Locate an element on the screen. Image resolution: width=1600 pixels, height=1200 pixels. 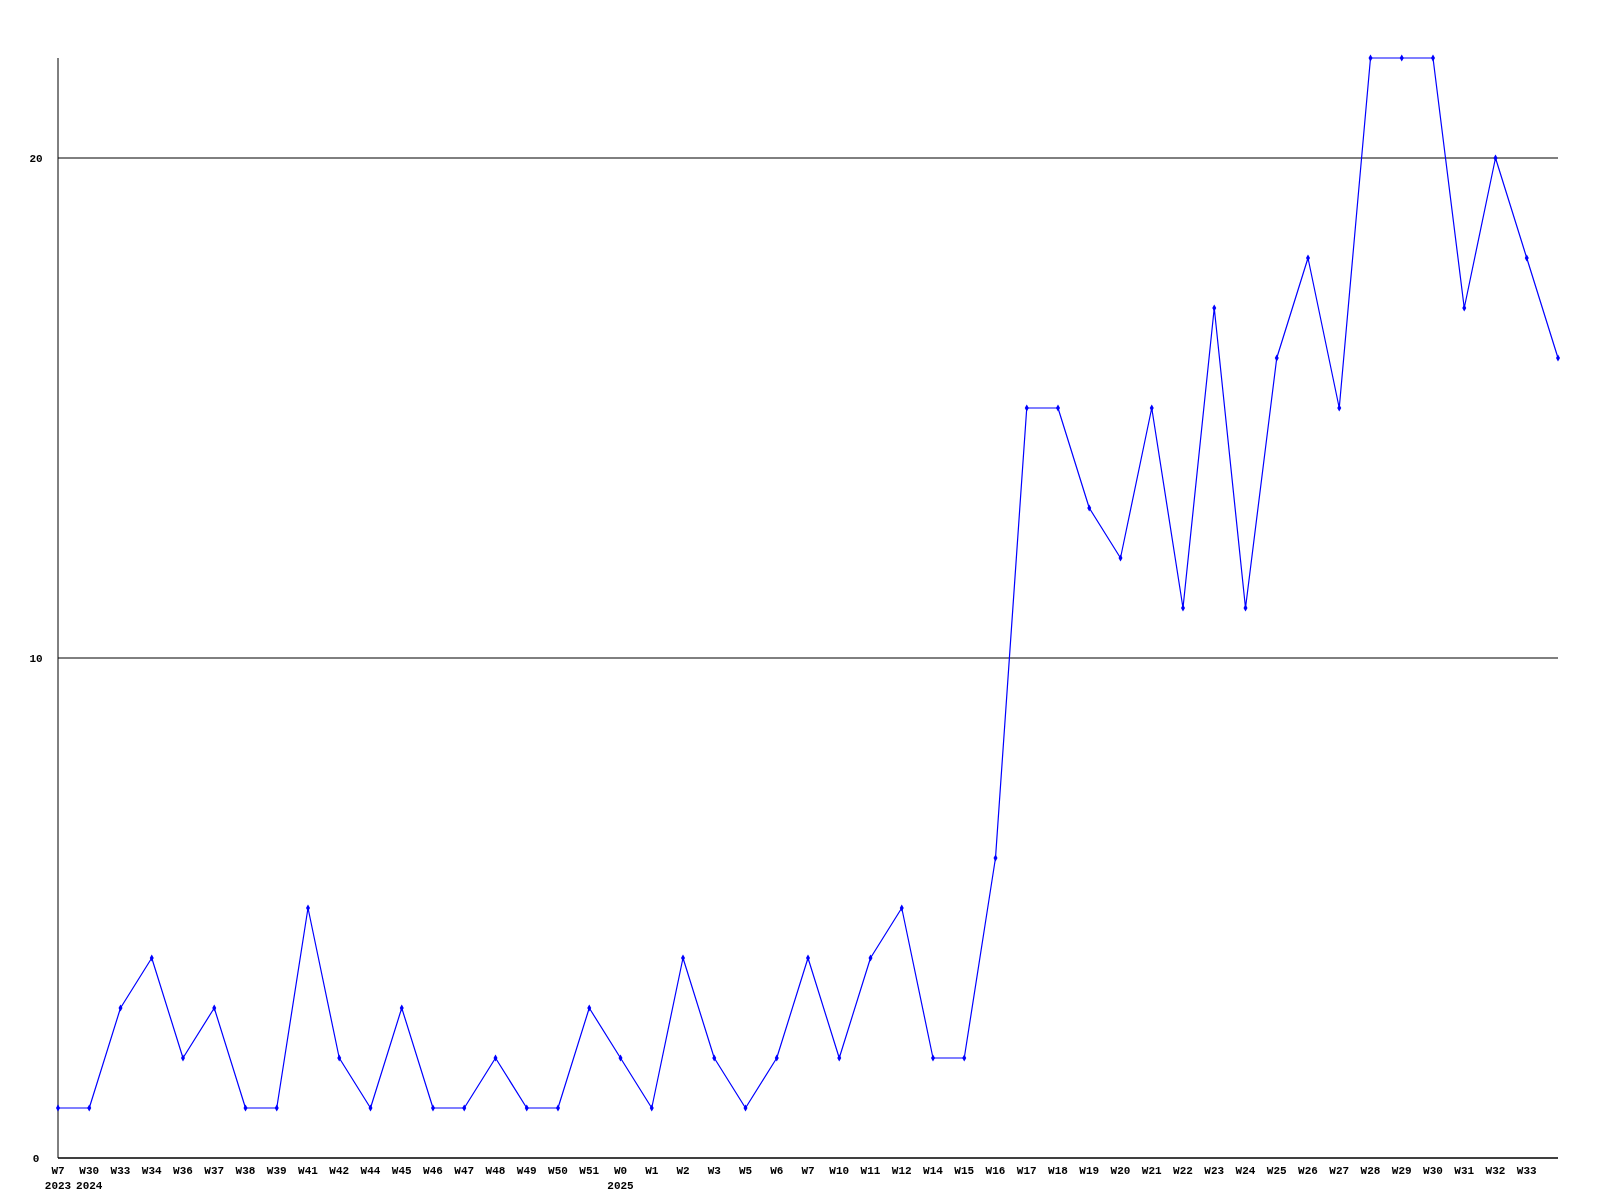
x-tick-label: W19 is located at coordinates (1089, 1171).